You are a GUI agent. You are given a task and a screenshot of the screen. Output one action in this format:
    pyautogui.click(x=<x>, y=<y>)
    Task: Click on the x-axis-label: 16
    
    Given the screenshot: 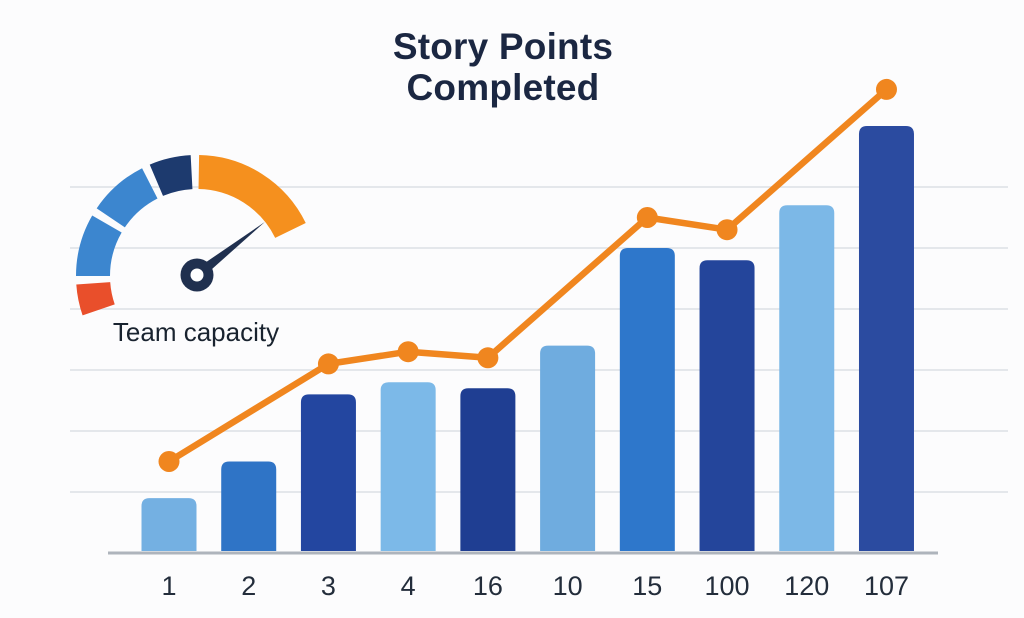 What is the action you would take?
    pyautogui.click(x=488, y=586)
    